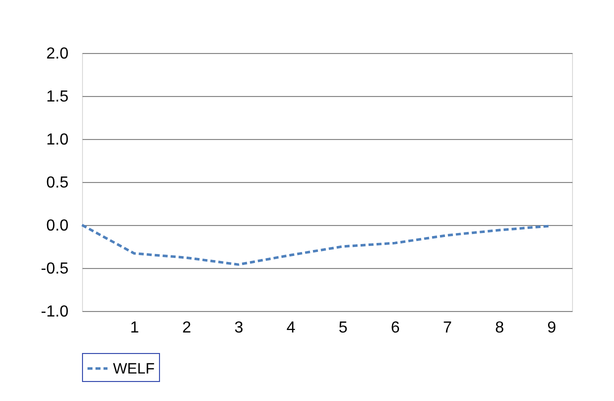 This screenshot has width=614, height=401. What do you see at coordinates (57, 183) in the screenshot?
I see `y-tick-label: 0.5` at bounding box center [57, 183].